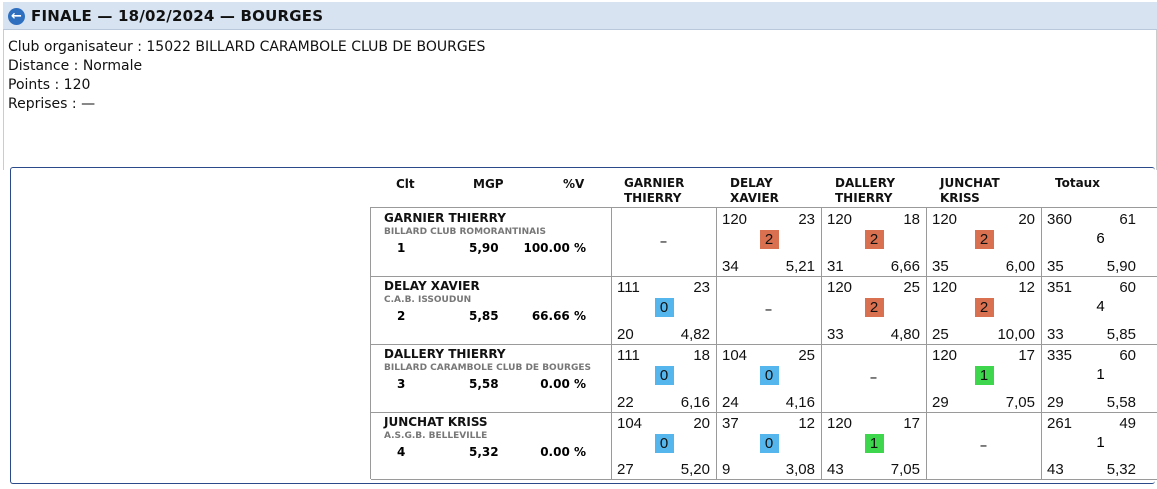 The height and width of the screenshot is (489, 1157). What do you see at coordinates (401, 452) in the screenshot?
I see `player-rank: 4` at bounding box center [401, 452].